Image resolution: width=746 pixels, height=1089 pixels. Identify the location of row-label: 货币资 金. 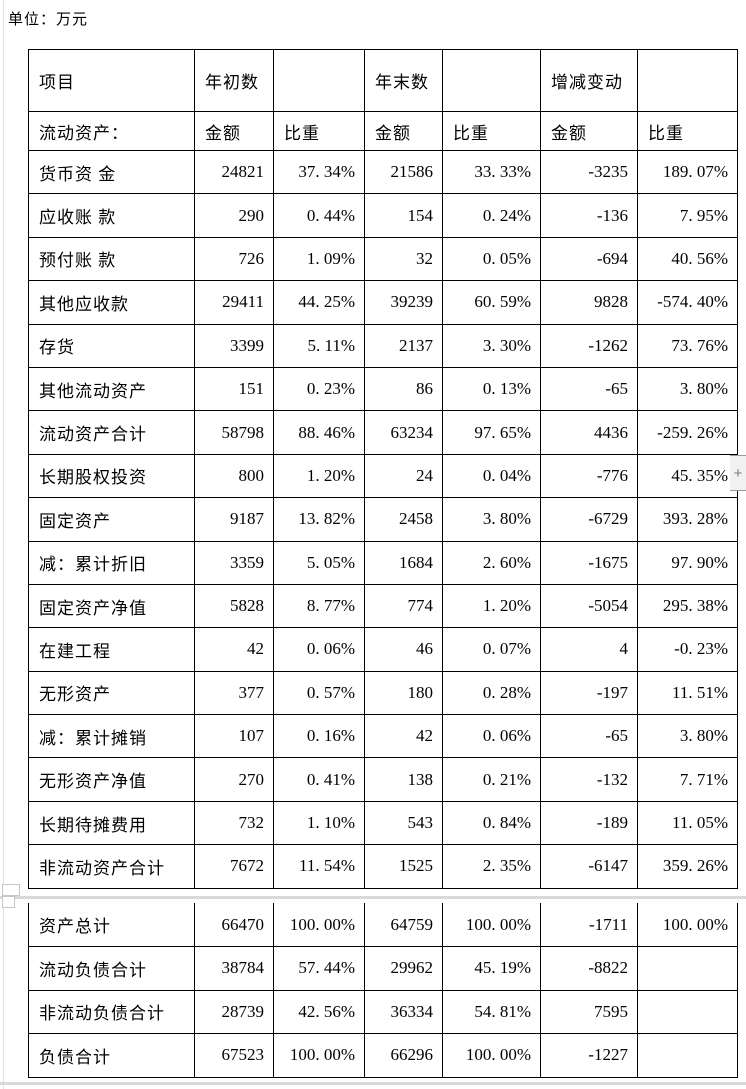
(111, 172).